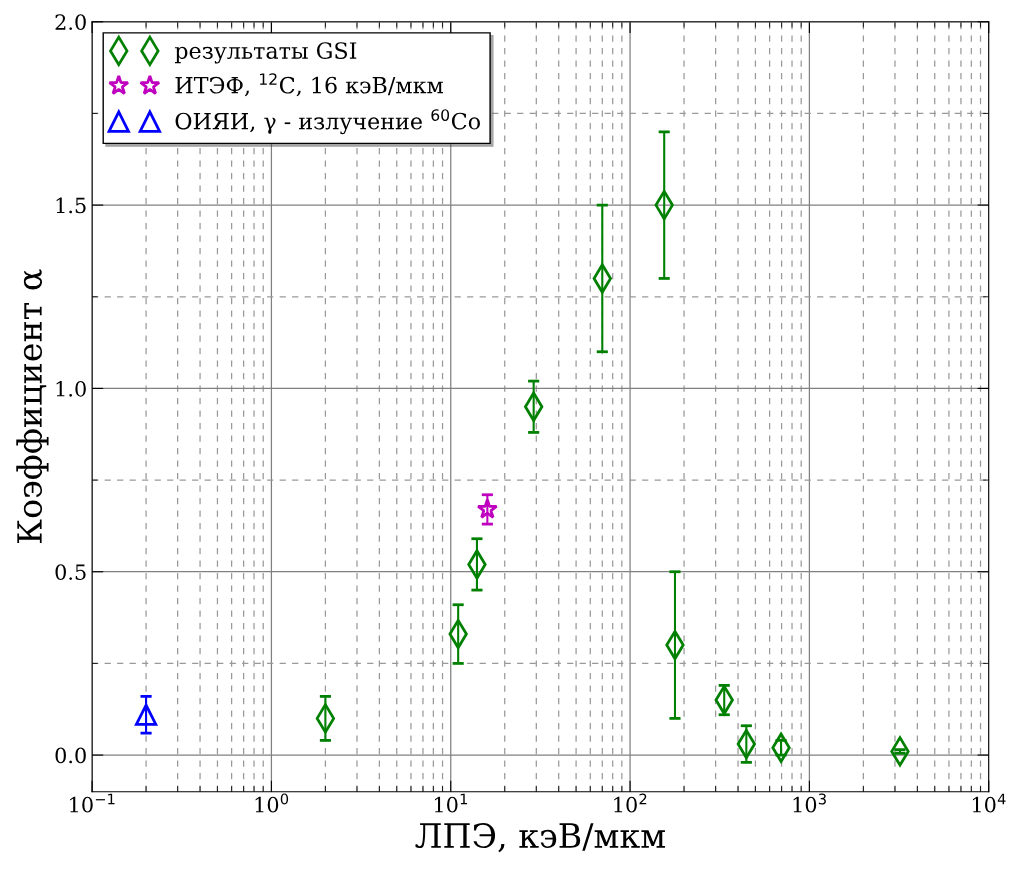  Describe the element at coordinates (989, 803) in the screenshot. I see `x-tick-label: 10$^{4}$` at that location.